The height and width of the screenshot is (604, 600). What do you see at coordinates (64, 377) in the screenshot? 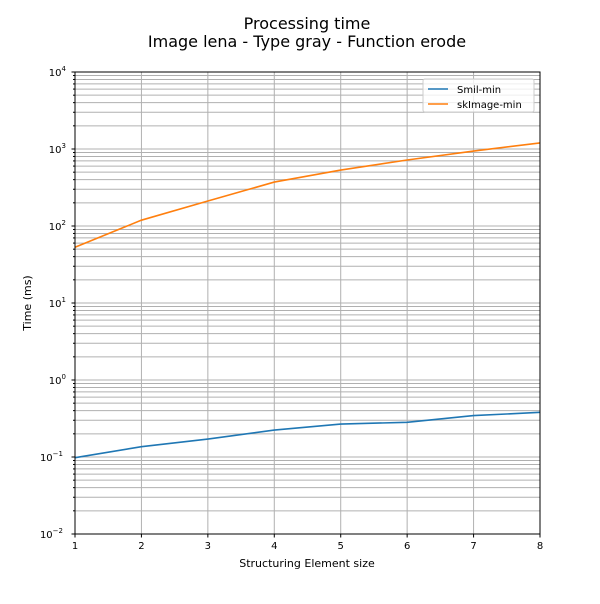
I see `y-tick-exponent: 0` at bounding box center [64, 377].